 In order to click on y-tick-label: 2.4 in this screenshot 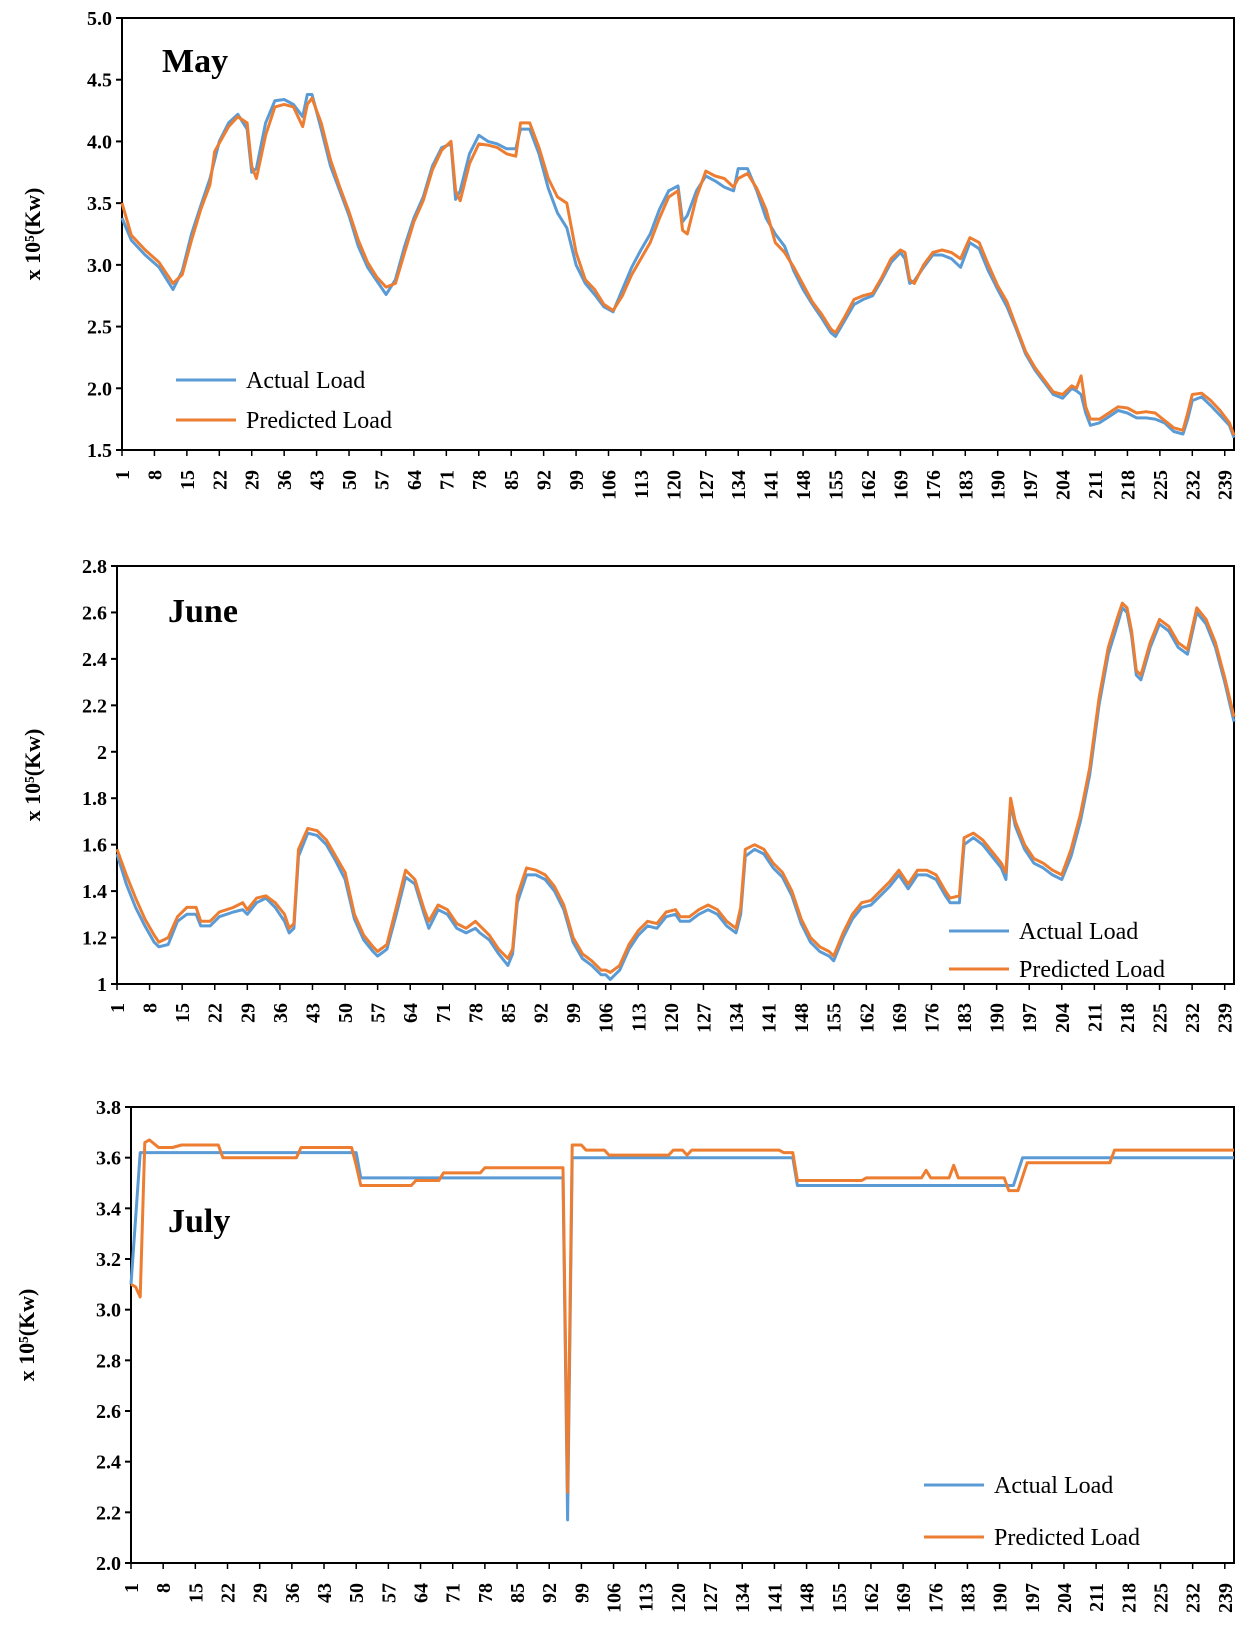, I will do `click(94, 660)`.